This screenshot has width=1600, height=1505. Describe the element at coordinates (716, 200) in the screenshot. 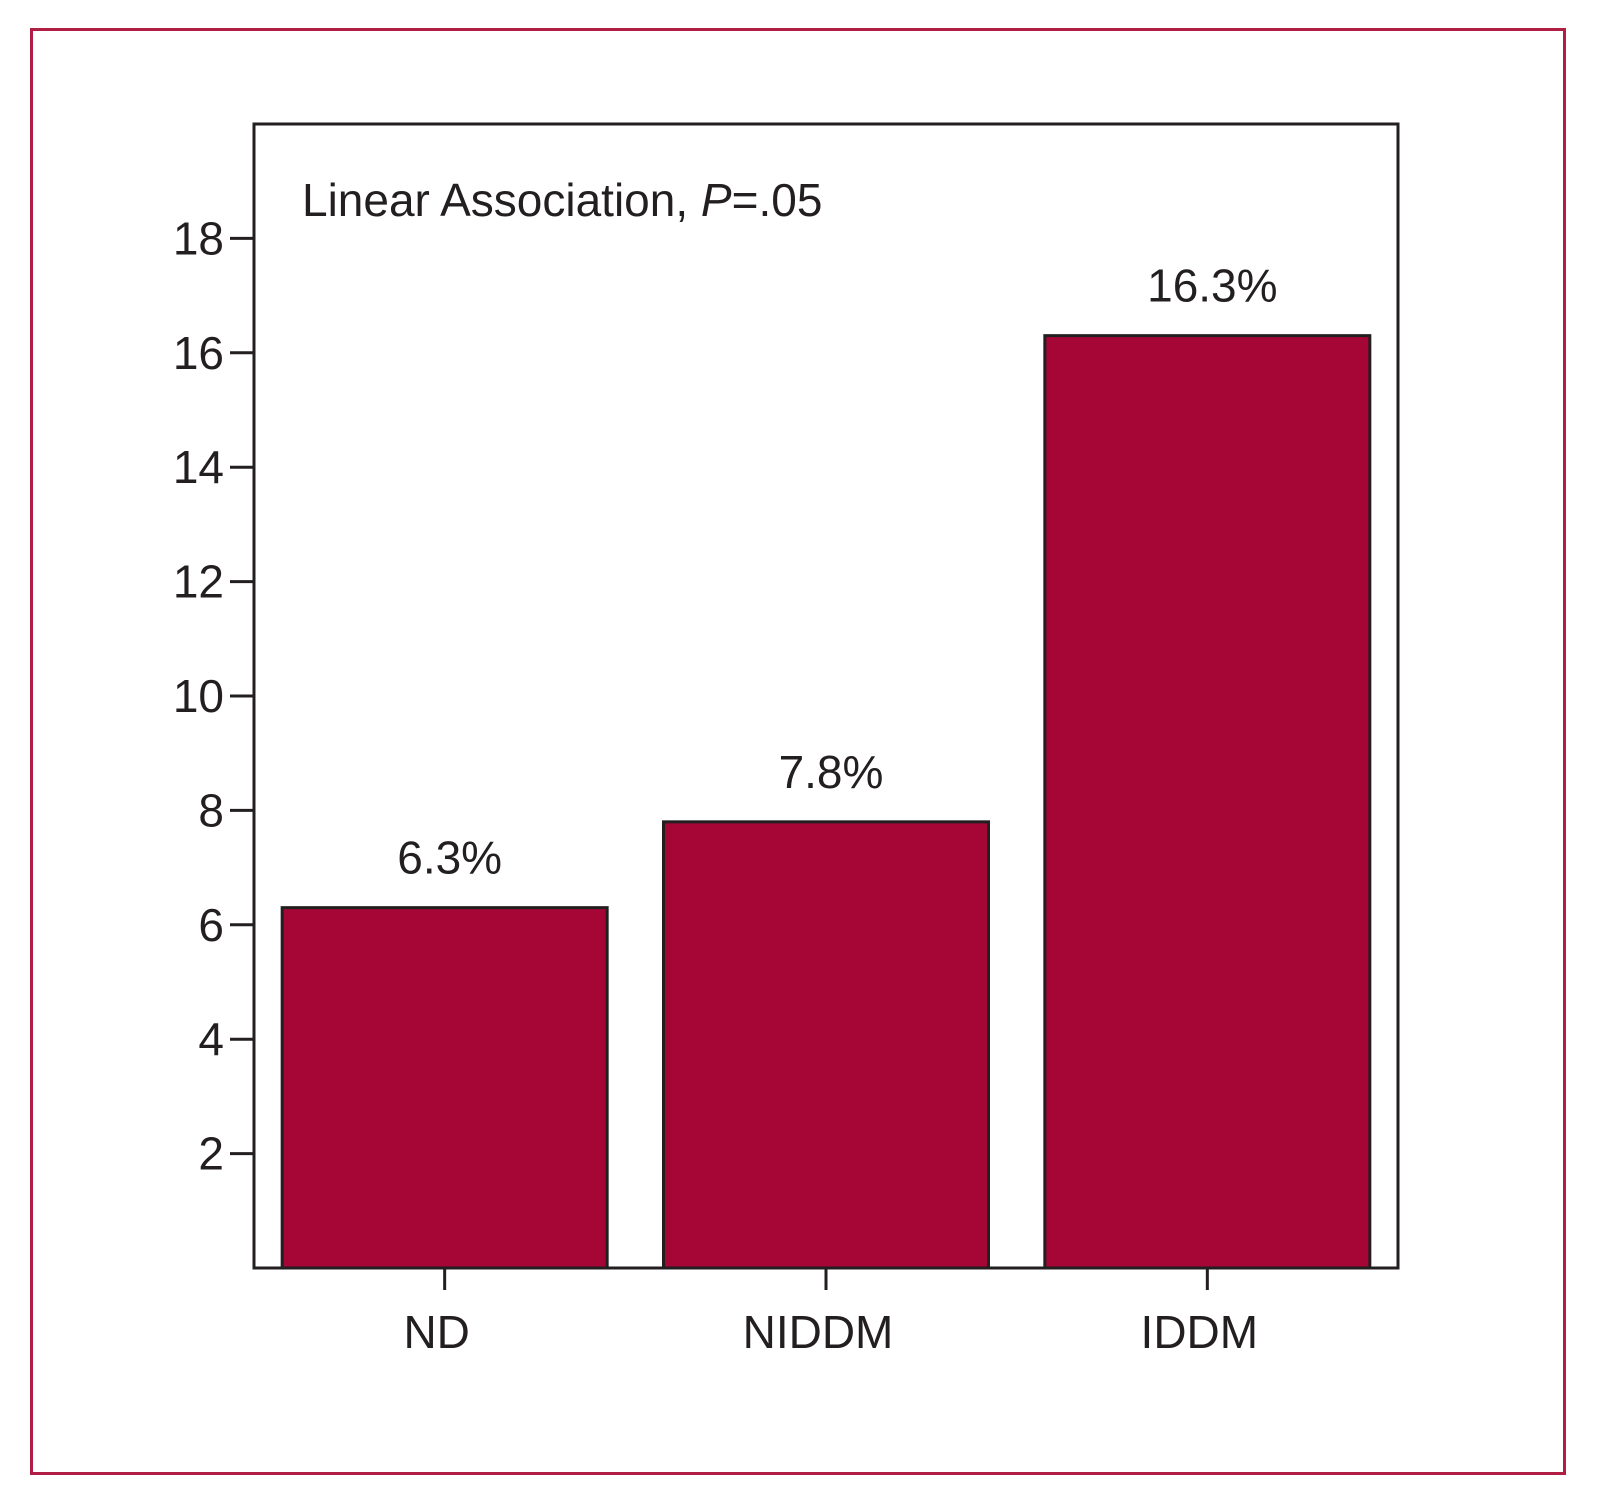

I see `annotation-p-italic: P` at that location.